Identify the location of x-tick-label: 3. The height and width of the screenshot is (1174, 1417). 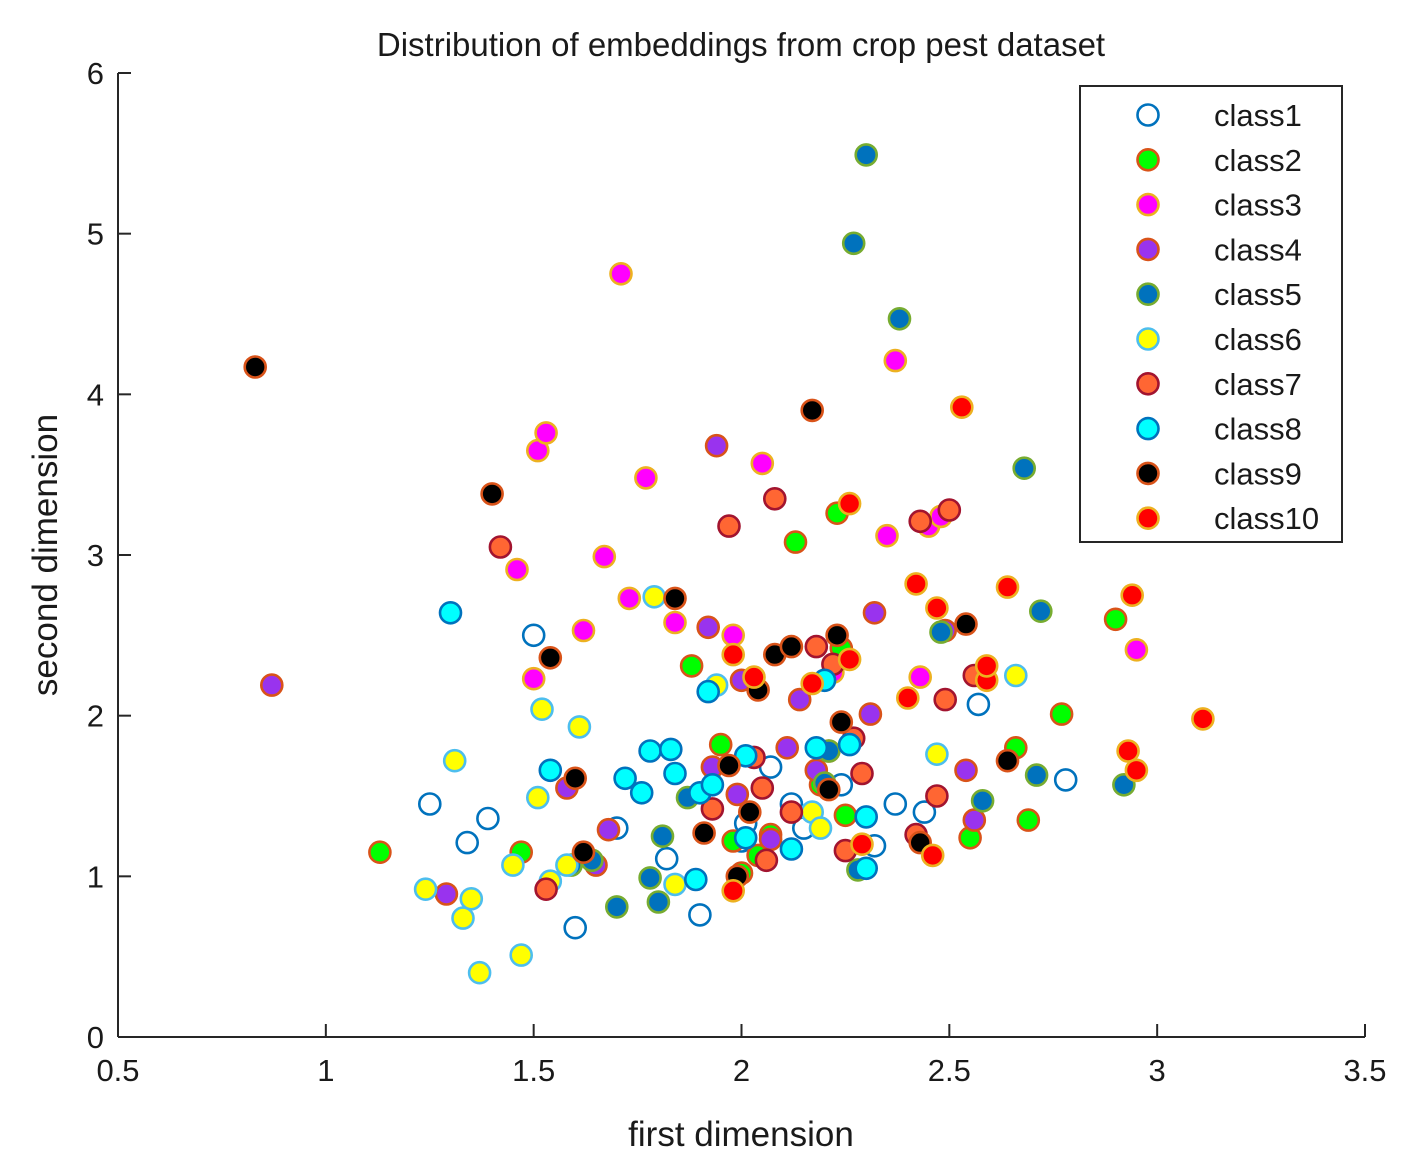
(1157, 1070).